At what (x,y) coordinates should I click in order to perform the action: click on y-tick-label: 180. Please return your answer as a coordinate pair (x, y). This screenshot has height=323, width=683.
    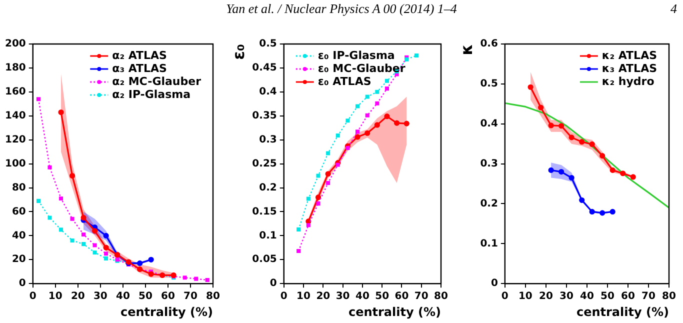
    Looking at the image, I should click on (15, 68).